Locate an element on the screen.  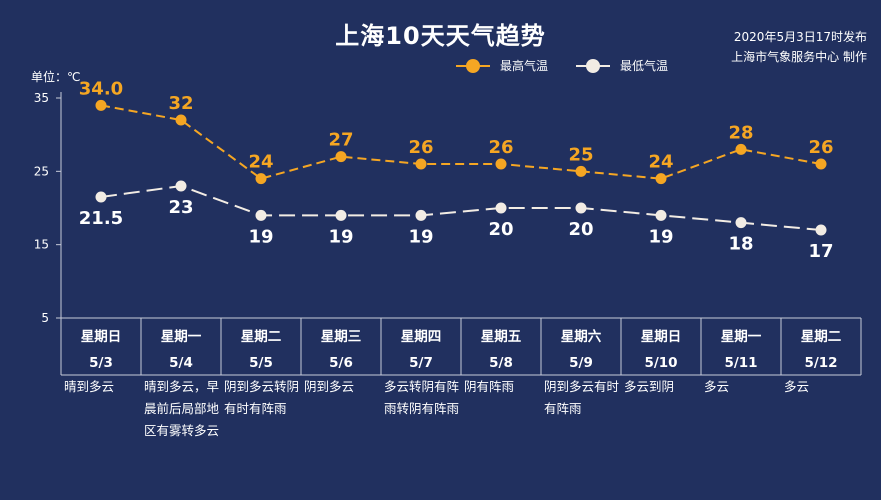
data-label-high: 32 is located at coordinates (180, 103).